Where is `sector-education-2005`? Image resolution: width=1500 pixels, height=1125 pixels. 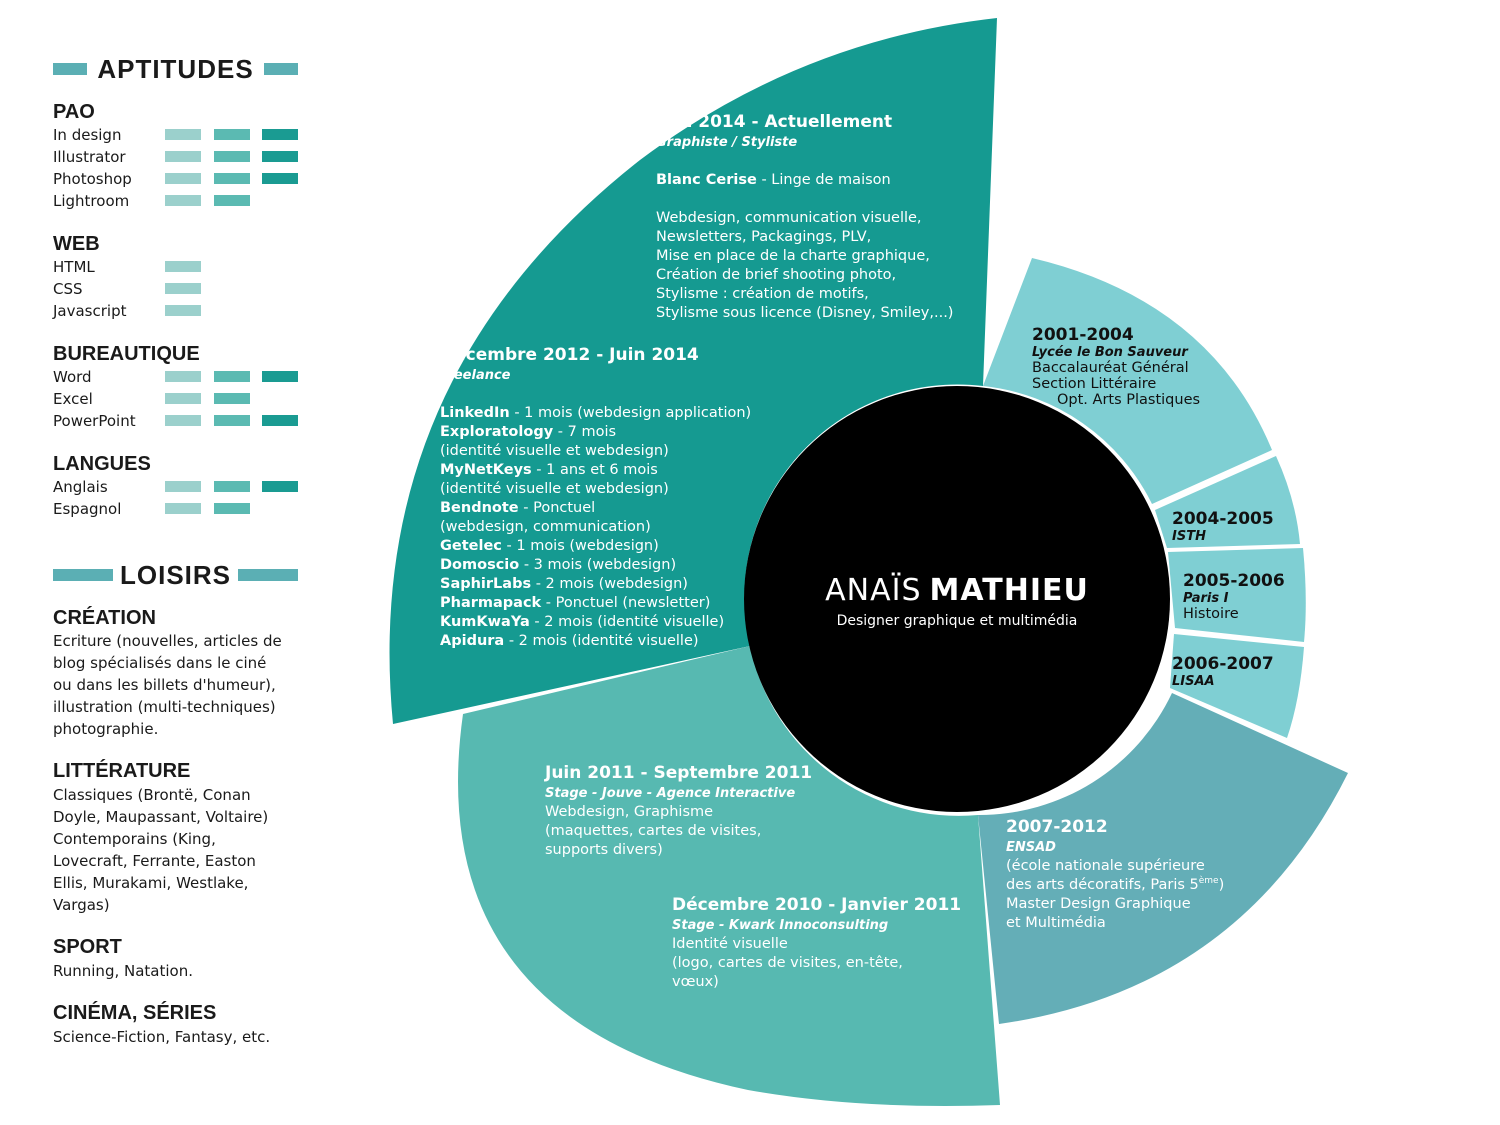
sector-education-2005 is located at coordinates (1237, 595).